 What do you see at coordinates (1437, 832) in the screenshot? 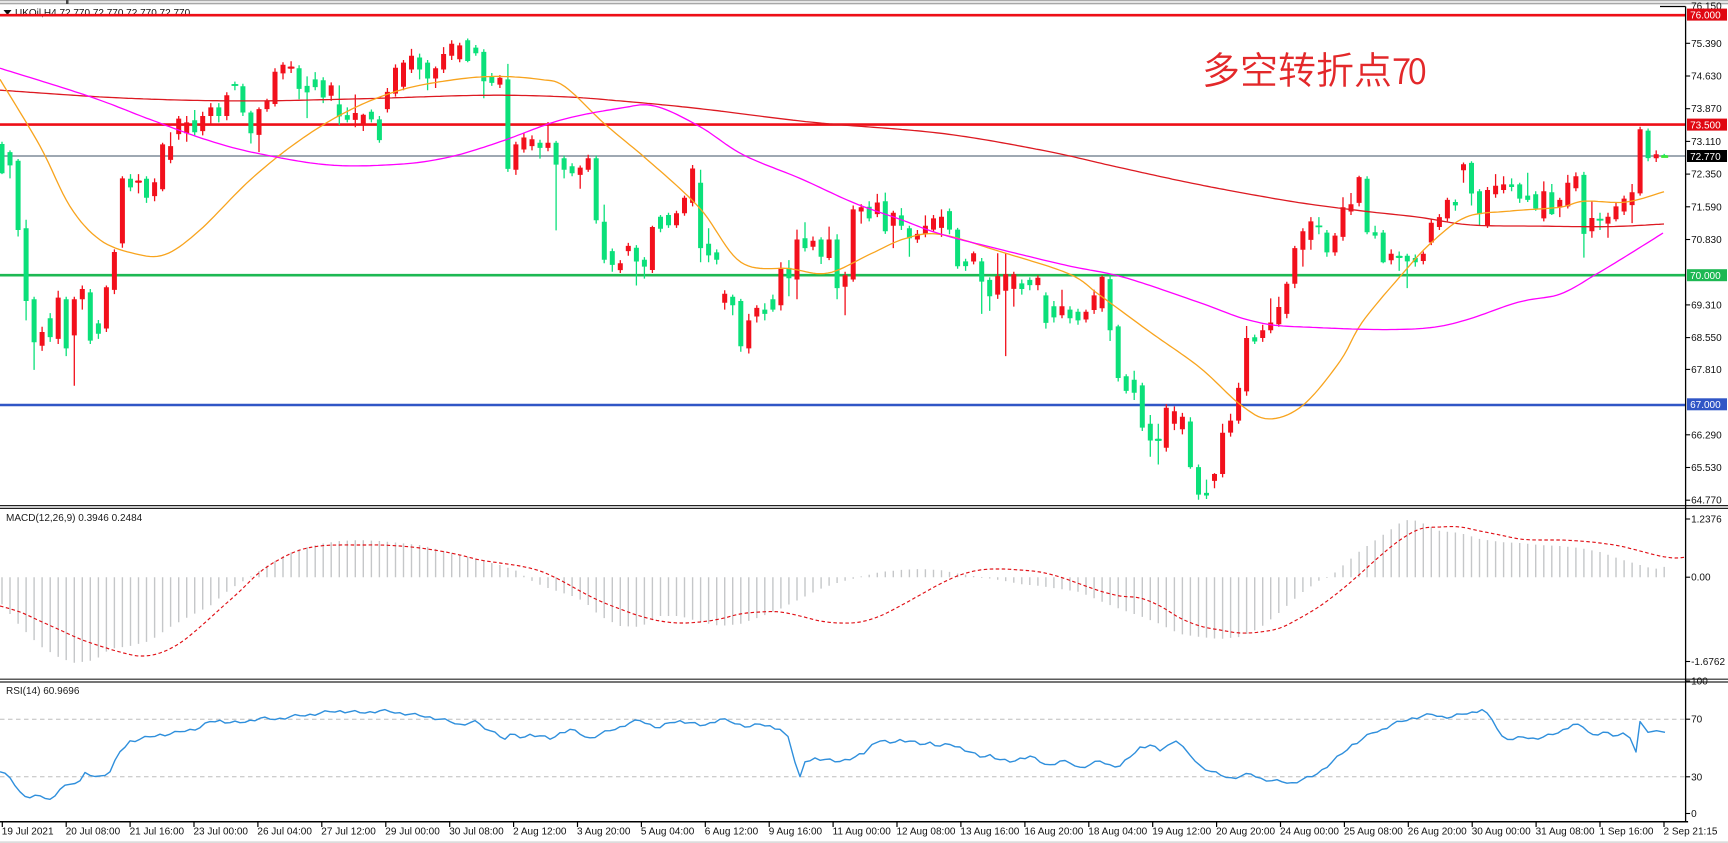
I see `svg-text: 26 Aug 20:00` at bounding box center [1437, 832].